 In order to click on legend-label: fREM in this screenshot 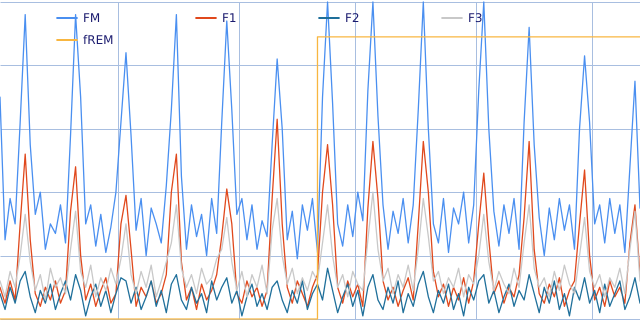, I will do `click(98, 40)`.